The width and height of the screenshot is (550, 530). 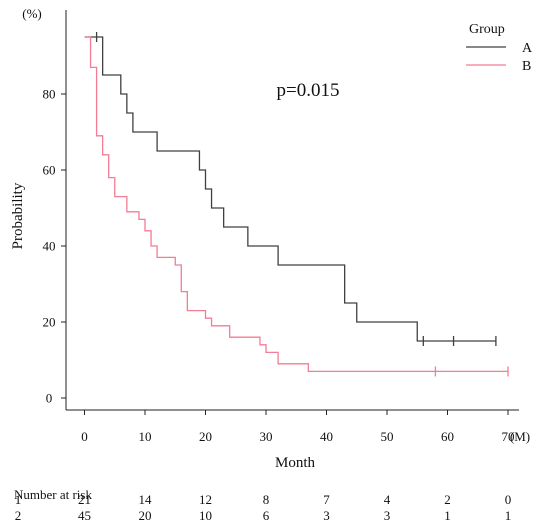 What do you see at coordinates (387, 436) in the screenshot?
I see `x-tick-label: 50` at bounding box center [387, 436].